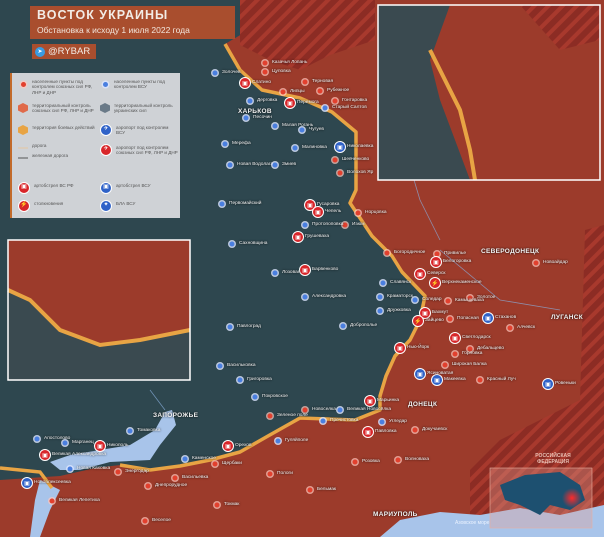  Describe the element at coordinates (567, 317) in the screenshot. I see `major-city-label: ЛУГАНСК` at that location.